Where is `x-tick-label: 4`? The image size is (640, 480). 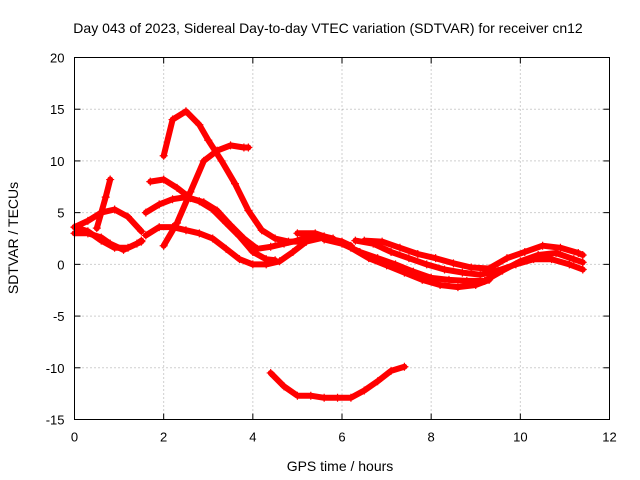
x-tick-label: 4 is located at coordinates (252, 437).